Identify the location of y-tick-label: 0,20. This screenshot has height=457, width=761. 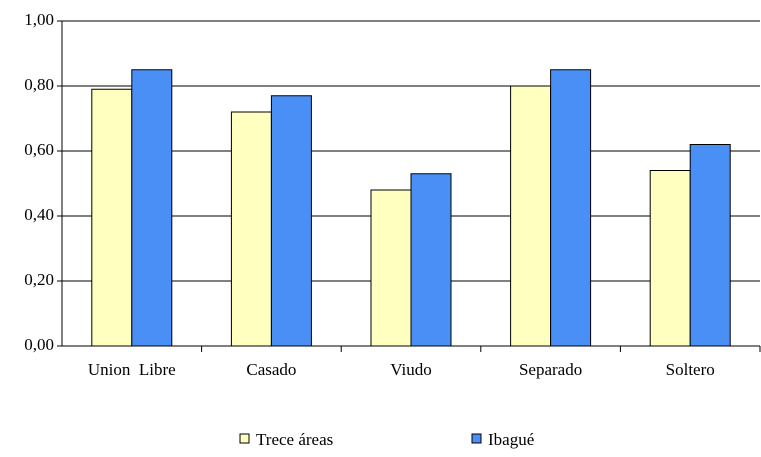
(39, 279).